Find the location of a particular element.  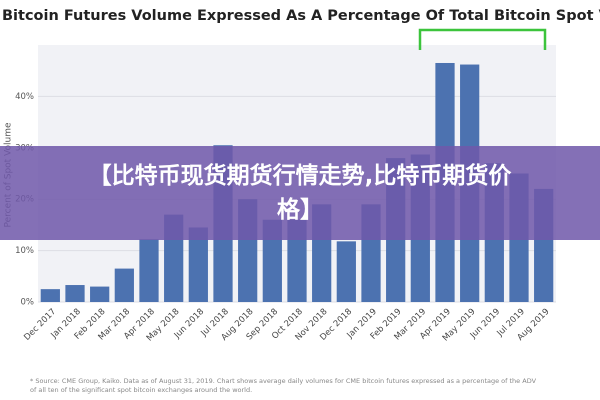

banner-text: 【比特币现货期货行情走势,比特币期货价格】 is located at coordinates (300, 193).